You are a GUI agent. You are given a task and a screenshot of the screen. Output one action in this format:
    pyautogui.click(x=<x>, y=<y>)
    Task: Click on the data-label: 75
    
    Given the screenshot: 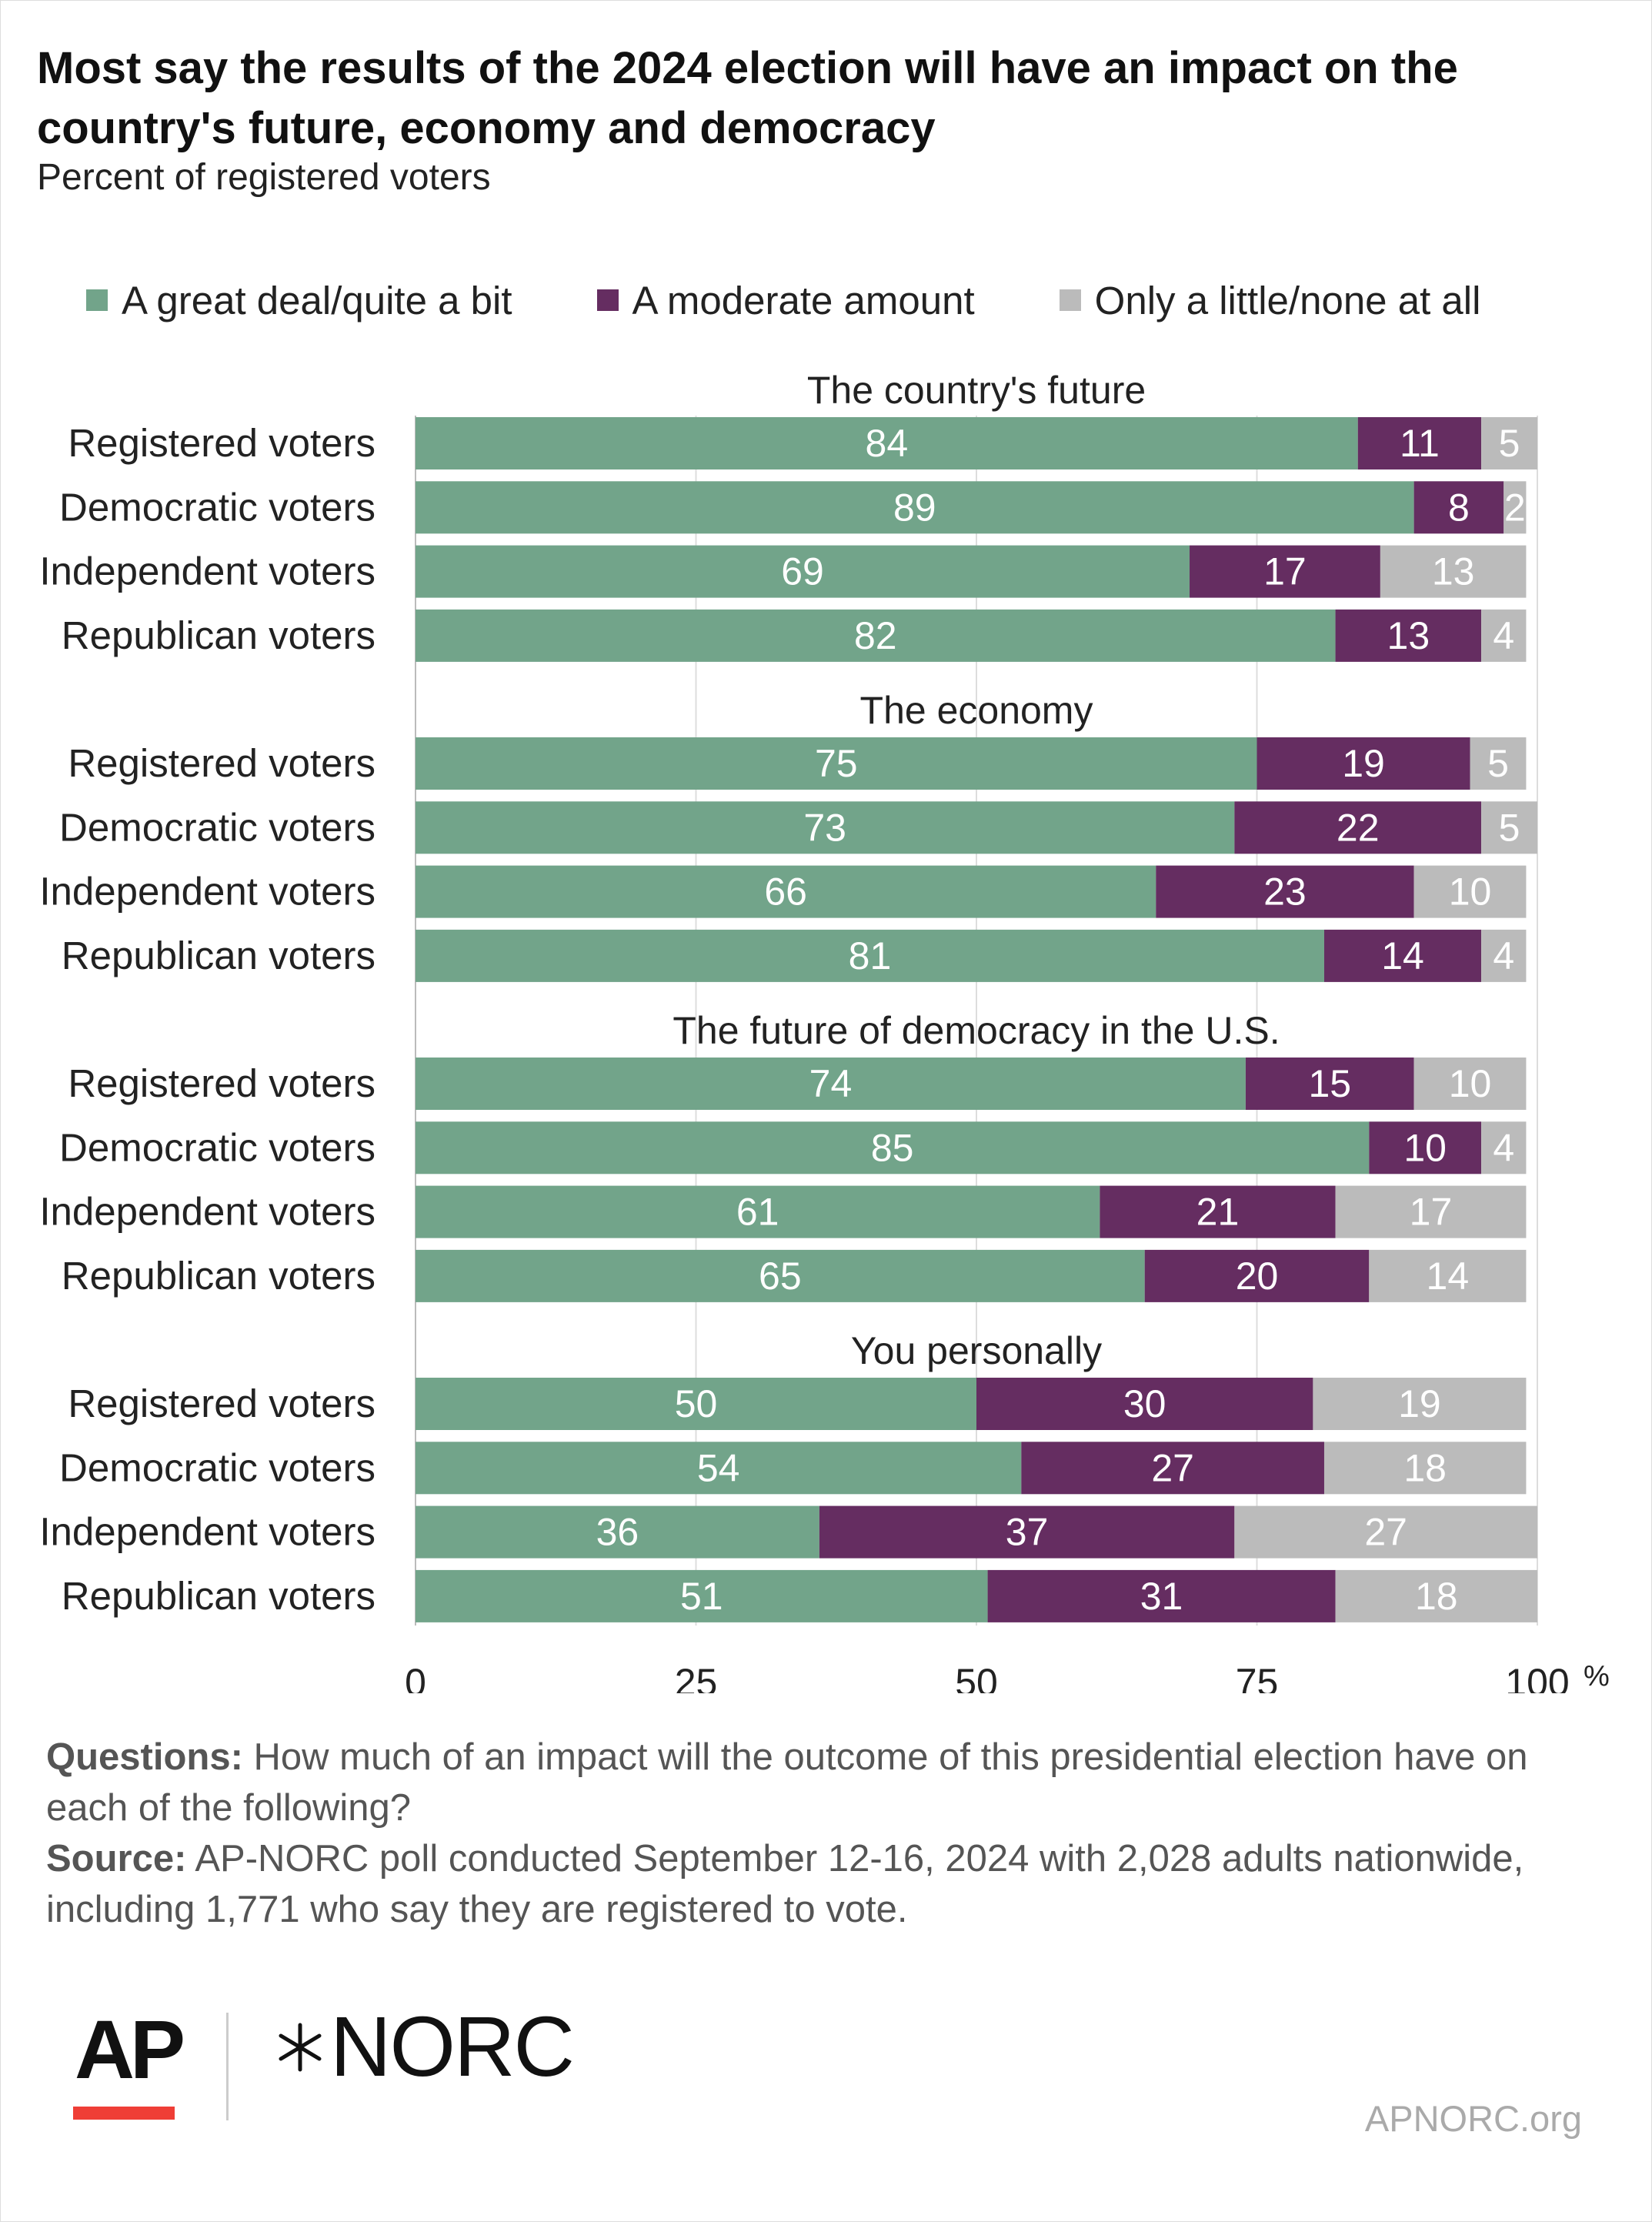 What is the action you would take?
    pyautogui.click(x=836, y=763)
    